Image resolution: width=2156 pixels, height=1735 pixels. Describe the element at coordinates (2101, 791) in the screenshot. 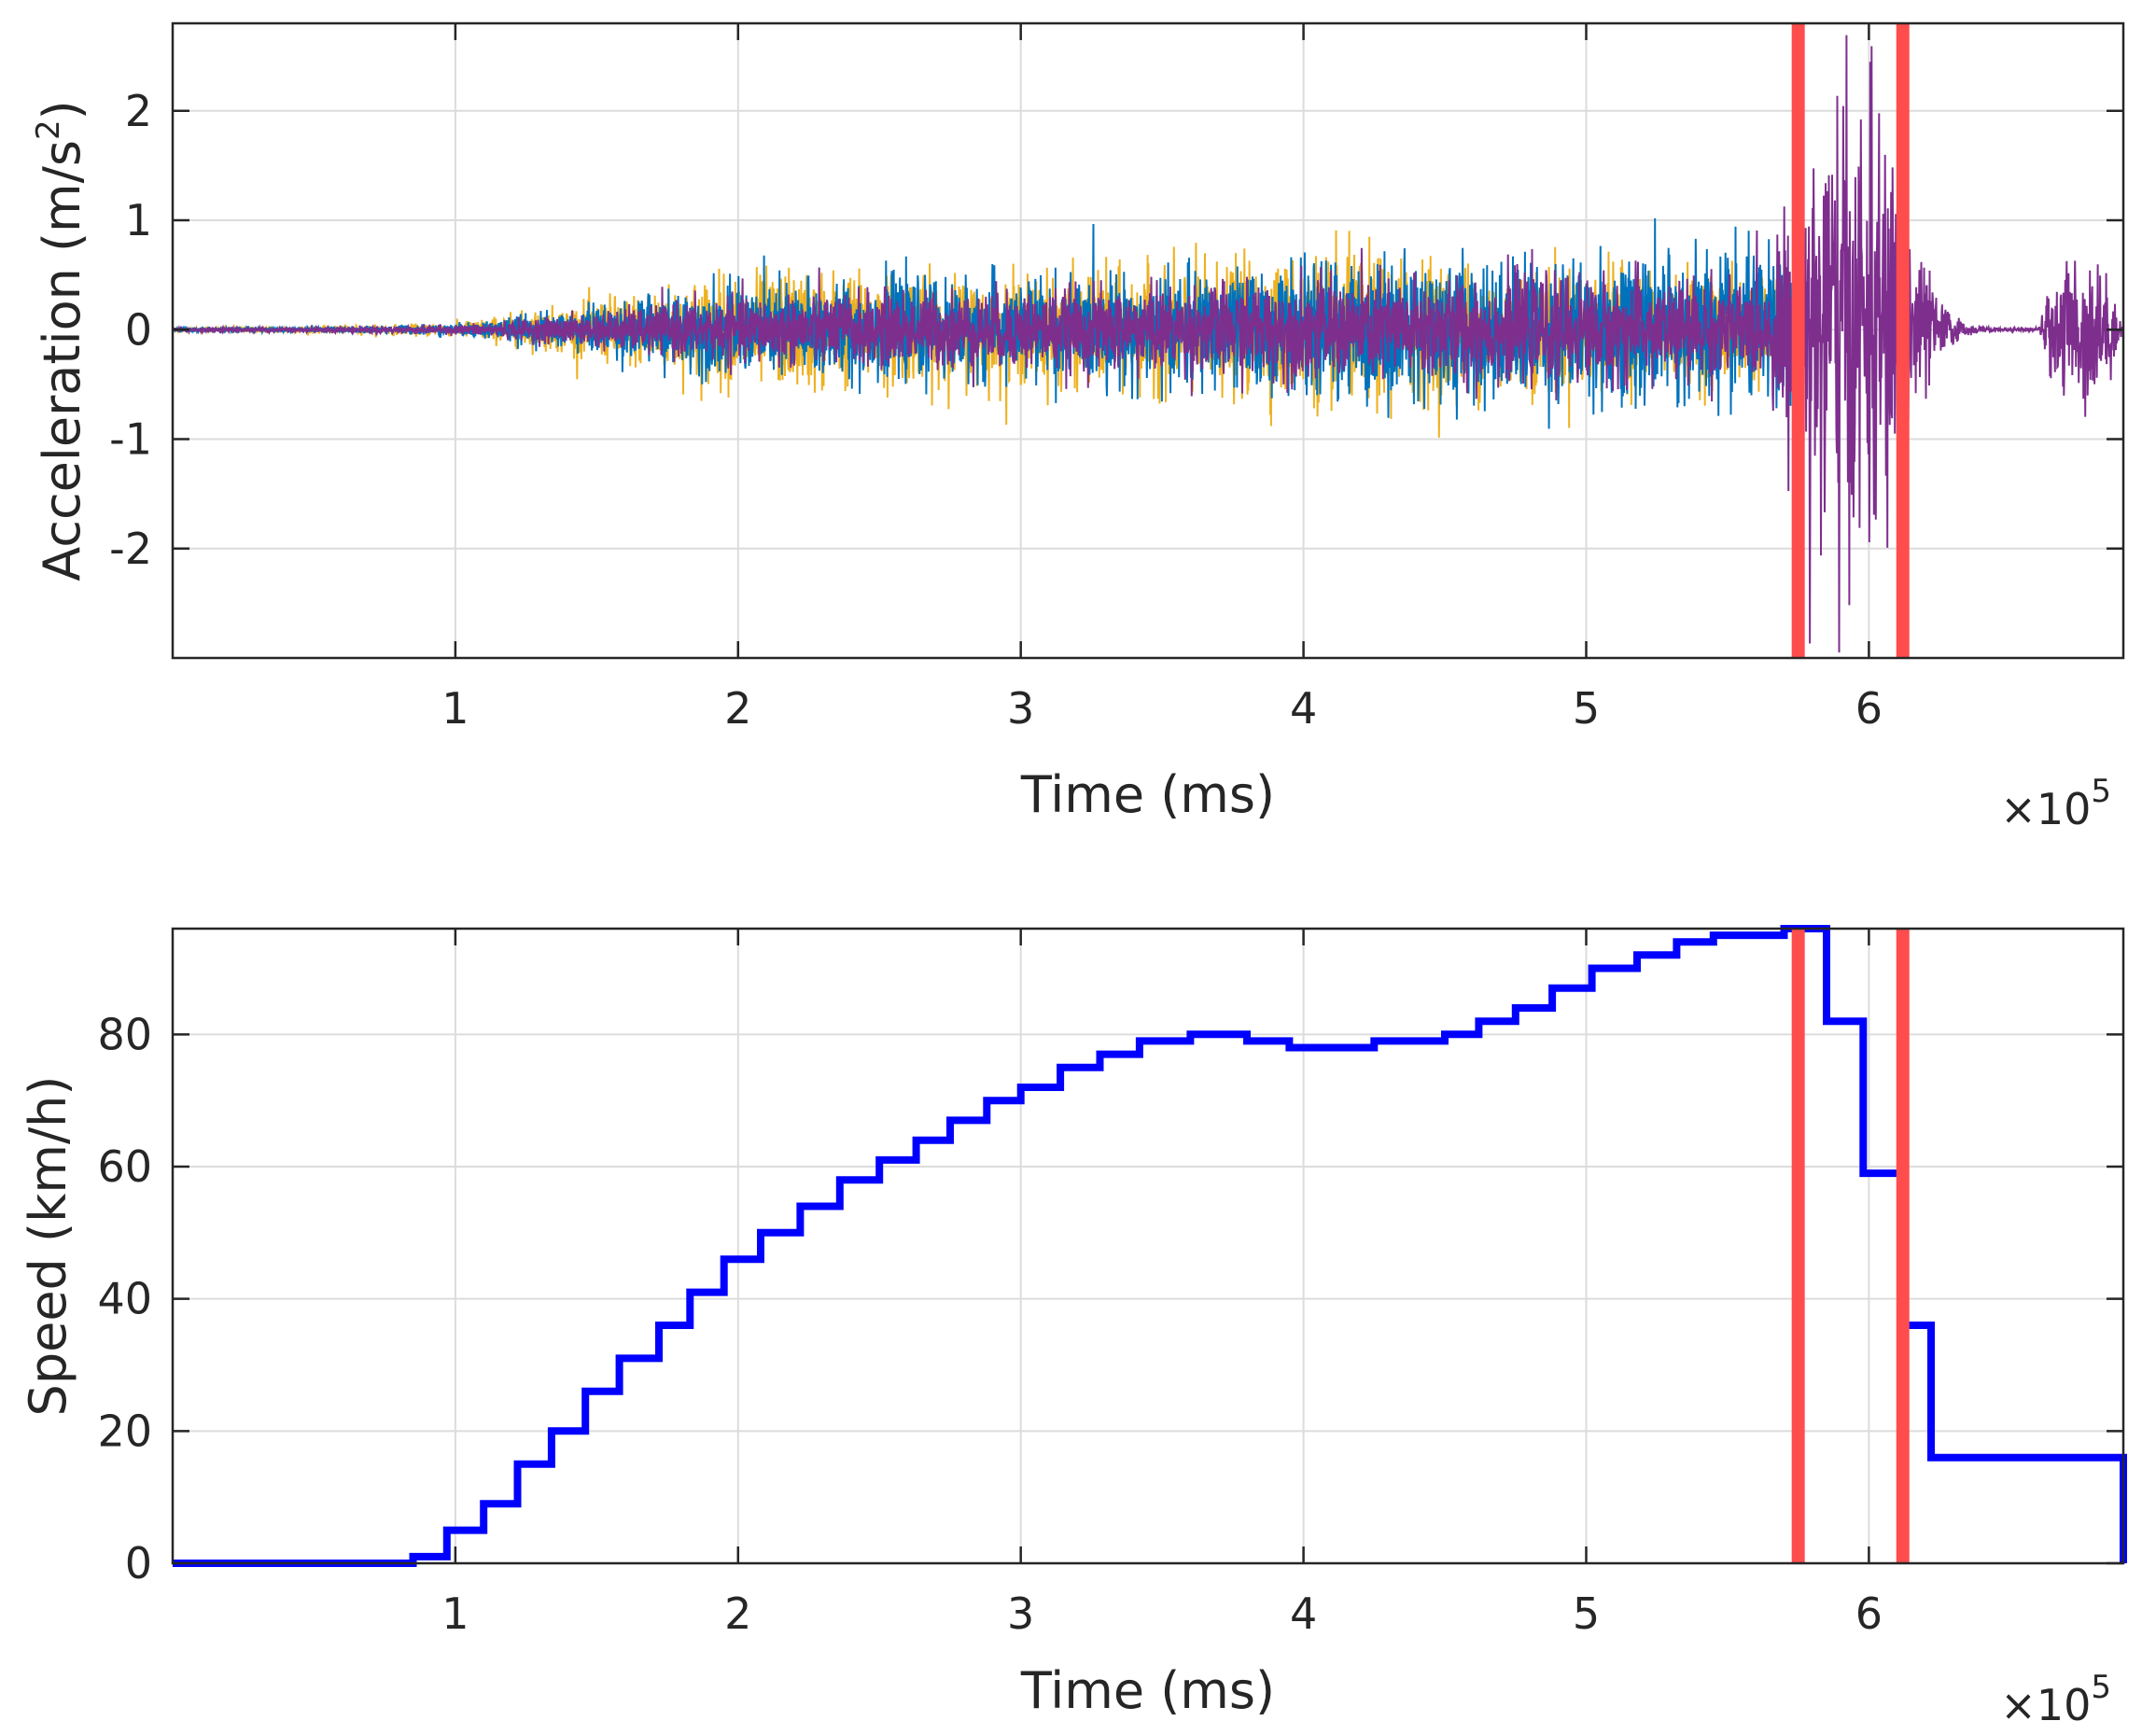

I see `acceleration-x-multiplier-exp: 5` at that location.